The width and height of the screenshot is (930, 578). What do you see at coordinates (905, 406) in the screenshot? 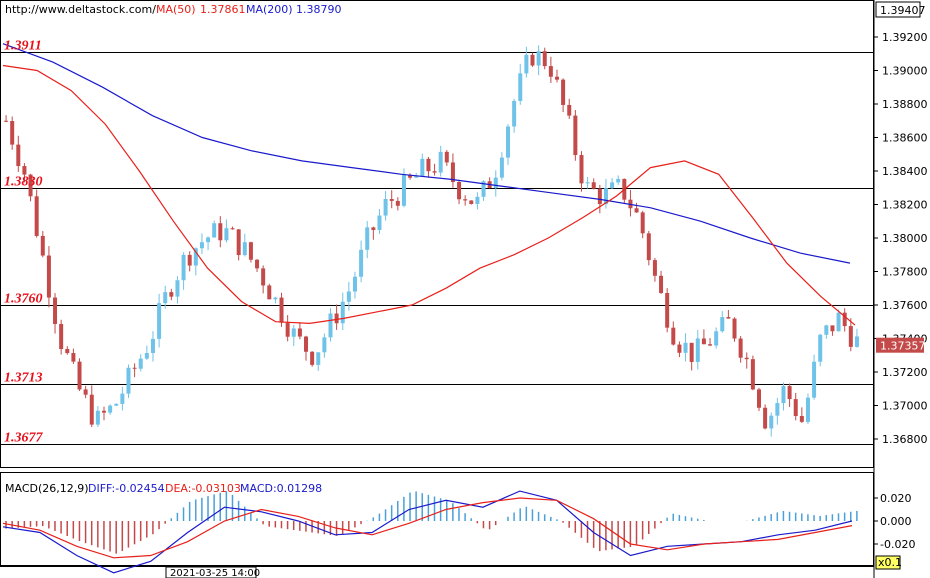
I see `price-tick-label: 1.37000` at bounding box center [905, 406].